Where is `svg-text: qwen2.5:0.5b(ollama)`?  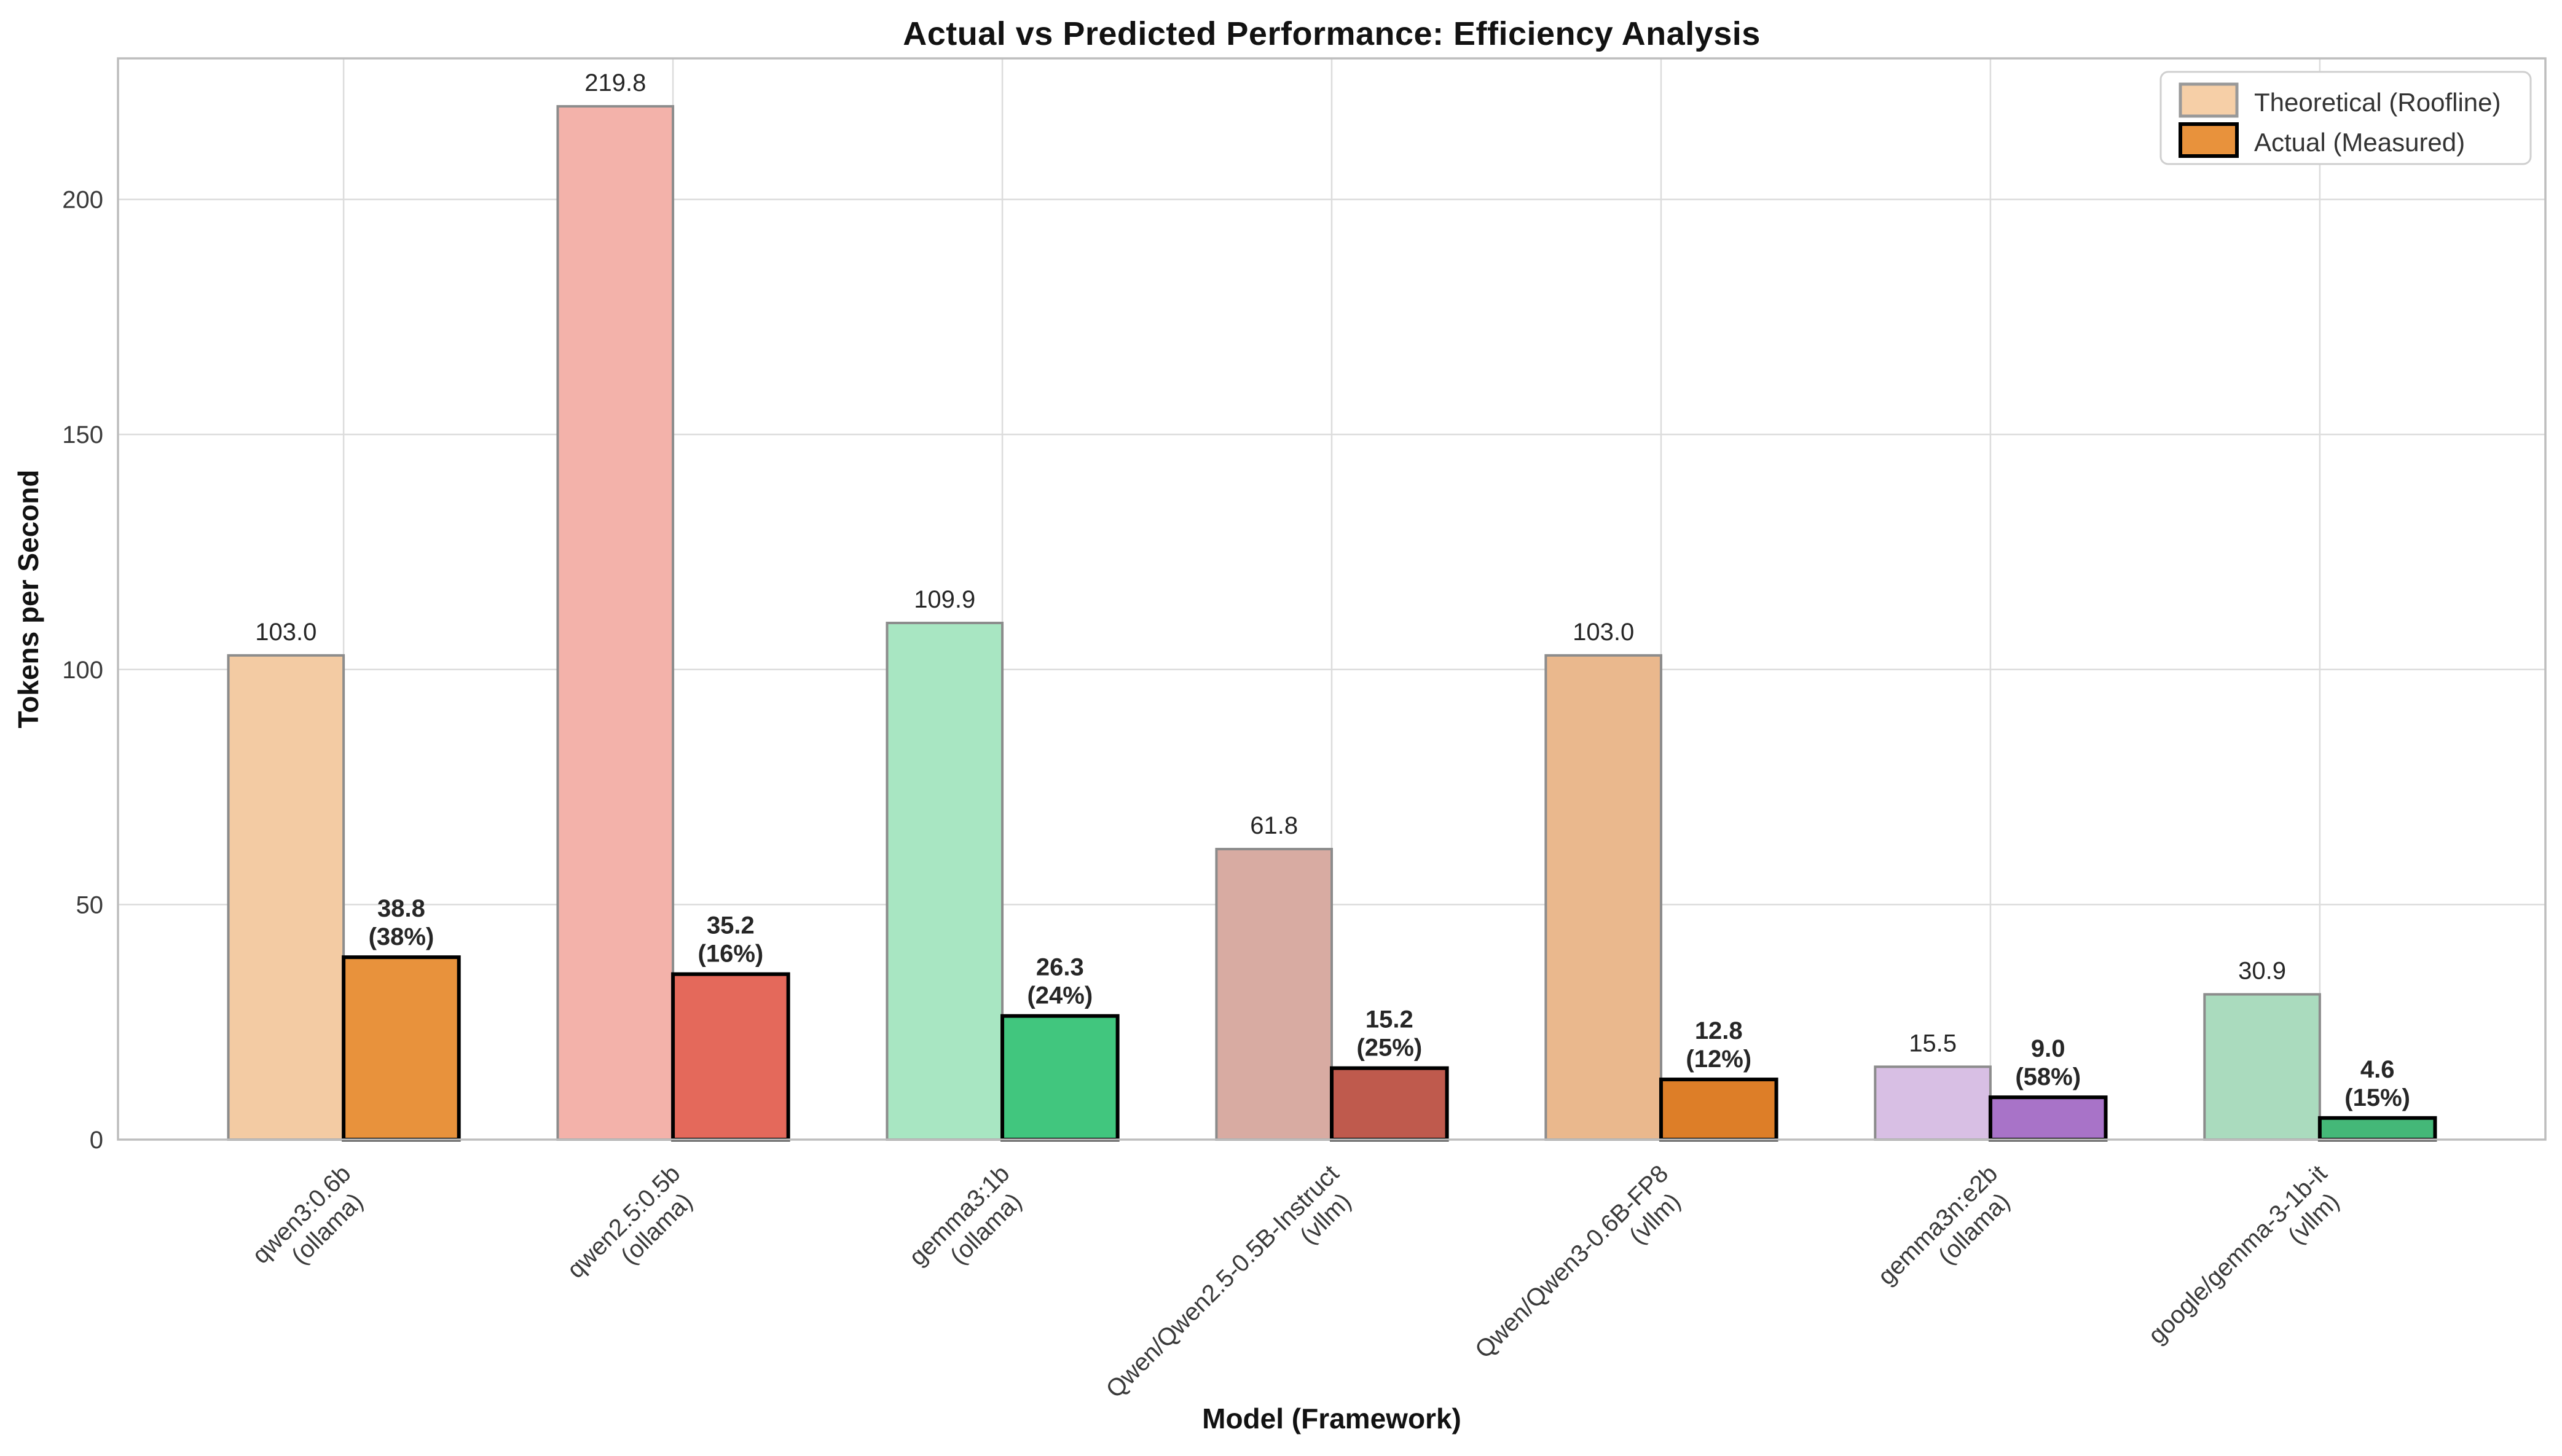 svg-text: qwen2.5:0.5b(ollama) is located at coordinates (633, 1231).